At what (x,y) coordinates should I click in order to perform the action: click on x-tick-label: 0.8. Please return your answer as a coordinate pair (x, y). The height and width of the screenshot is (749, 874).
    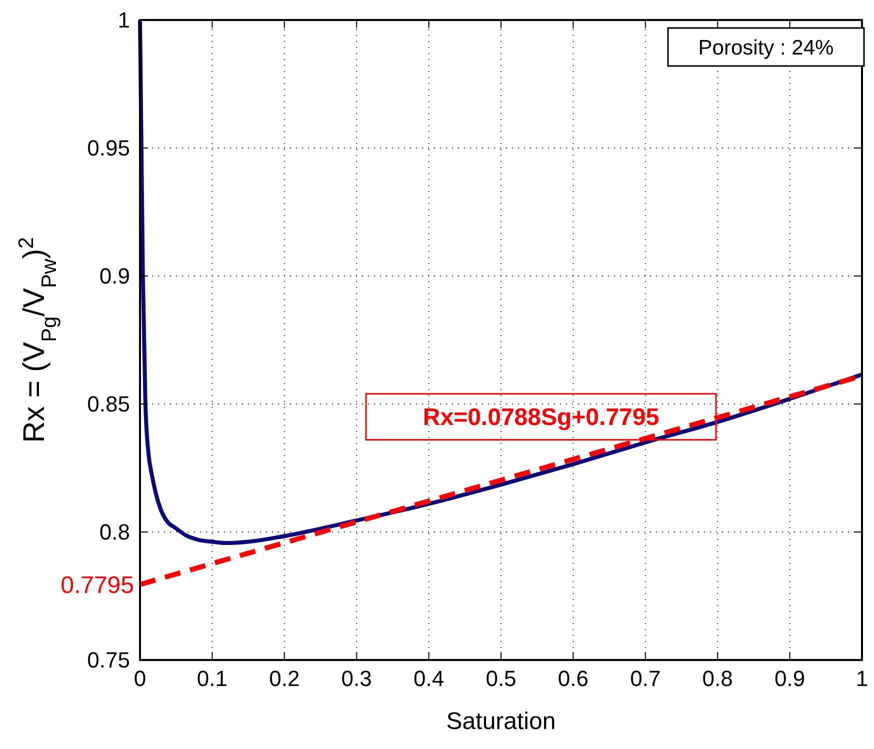
    Looking at the image, I should click on (717, 678).